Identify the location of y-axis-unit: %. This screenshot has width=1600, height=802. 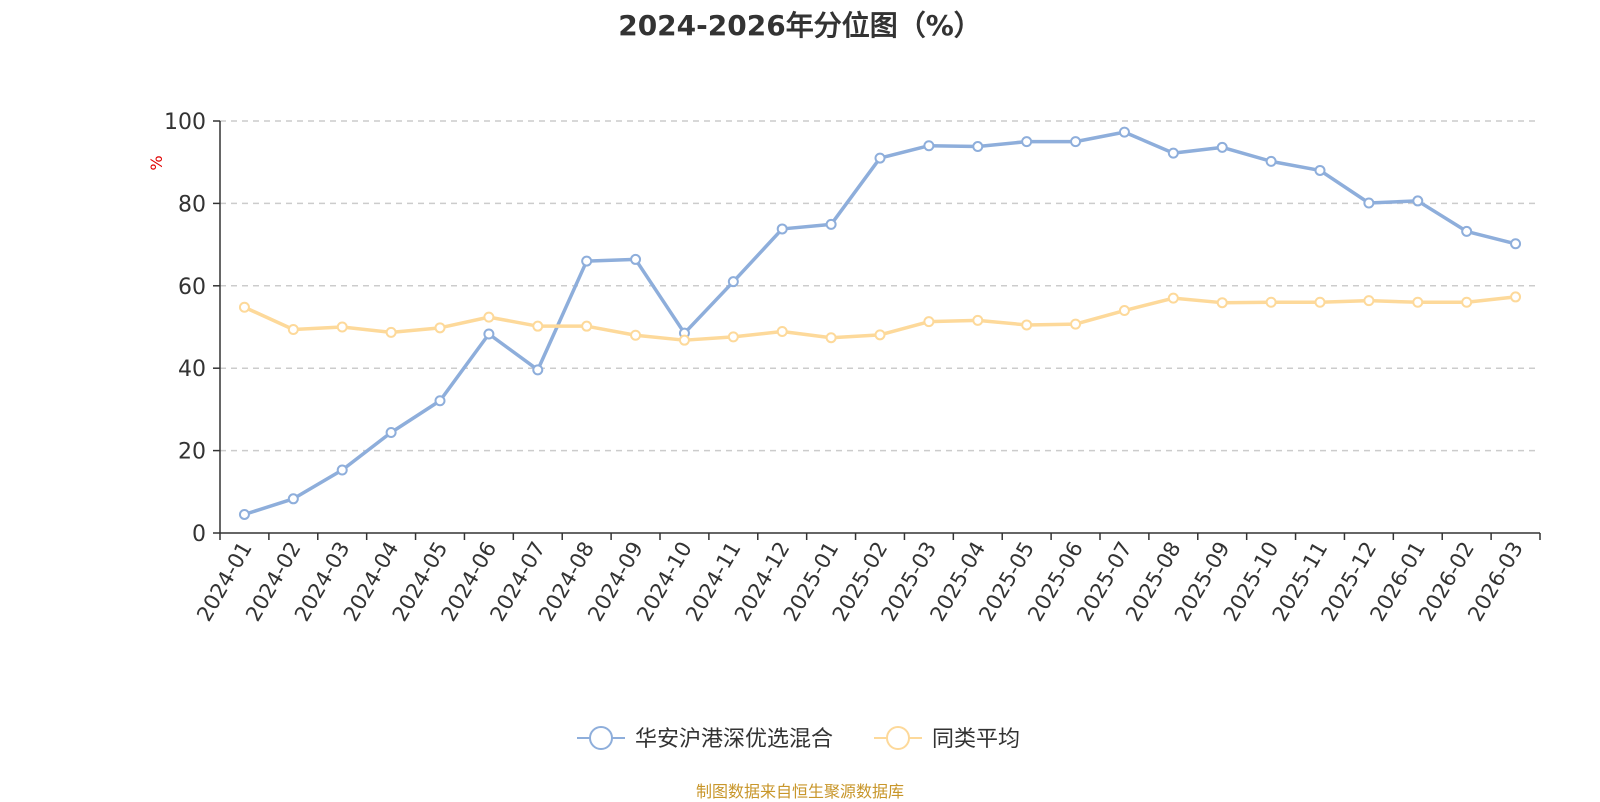
(156, 162).